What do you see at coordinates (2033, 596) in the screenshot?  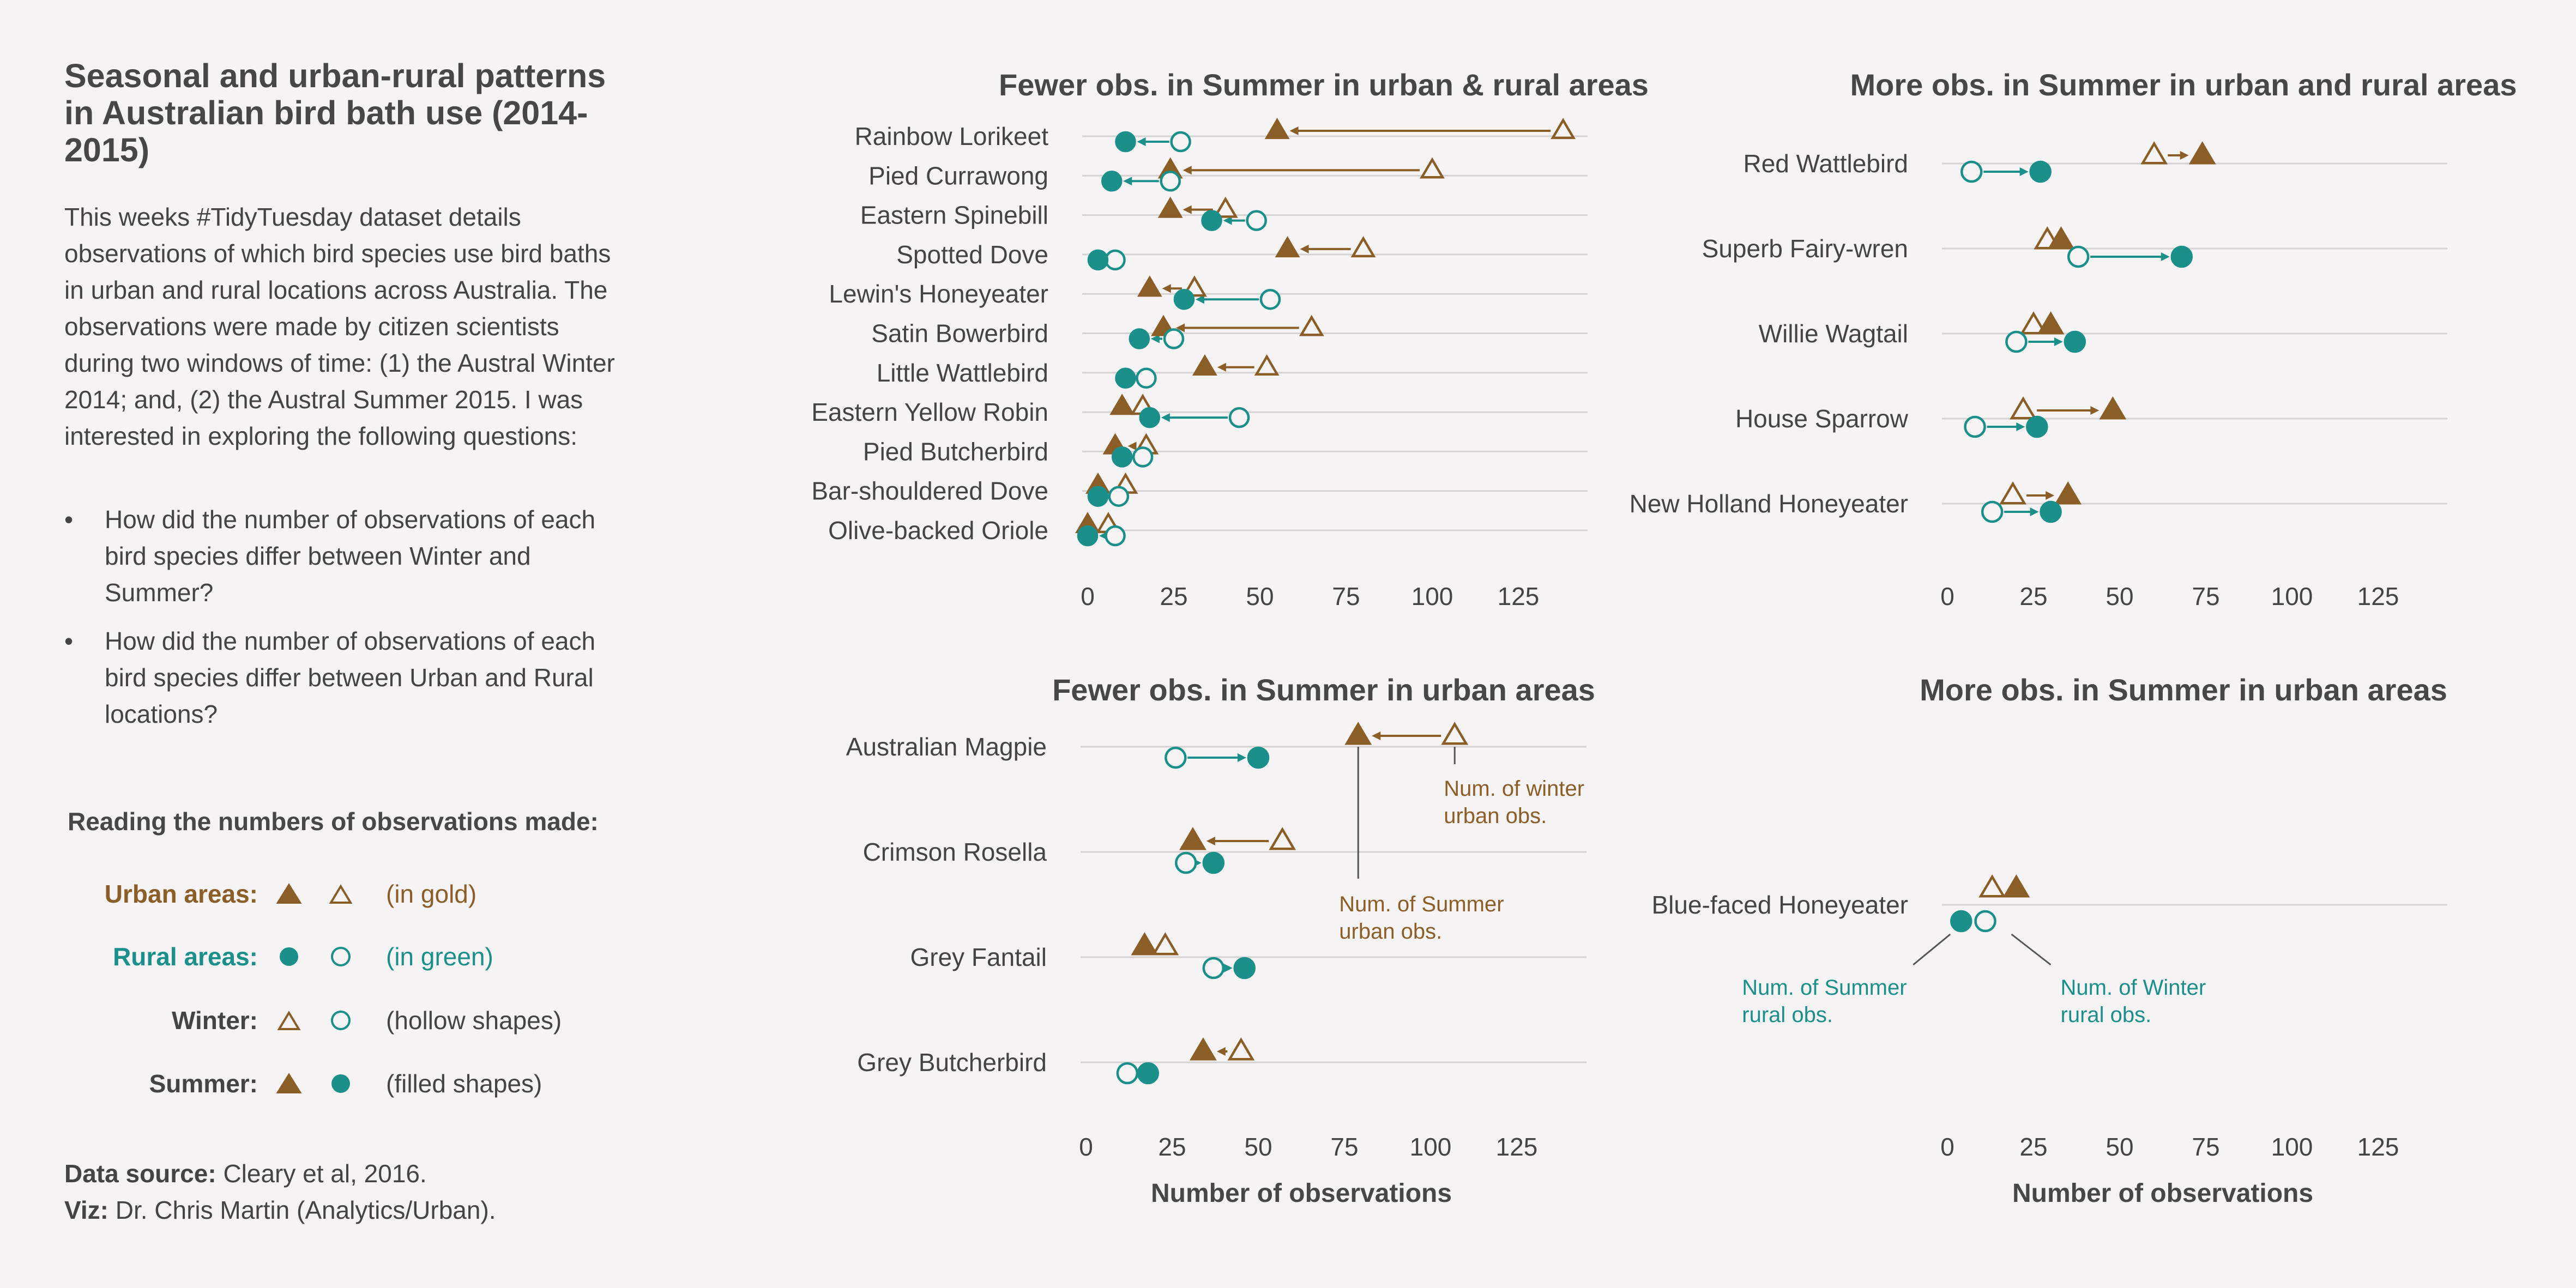 I see `x-tick-label: 25` at bounding box center [2033, 596].